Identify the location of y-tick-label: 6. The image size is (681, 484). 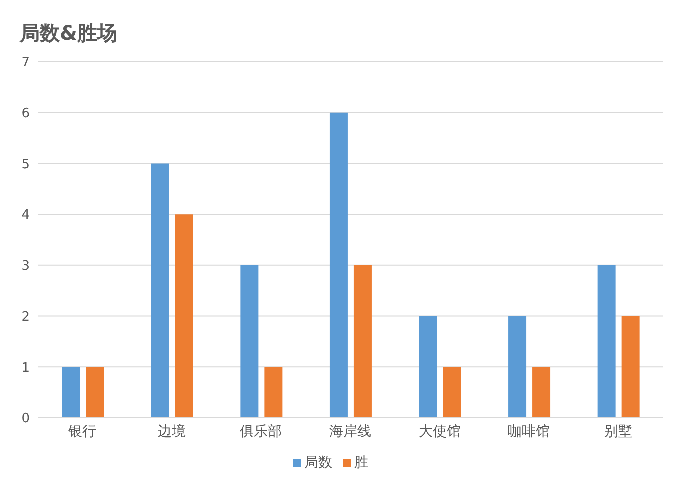
(26, 114).